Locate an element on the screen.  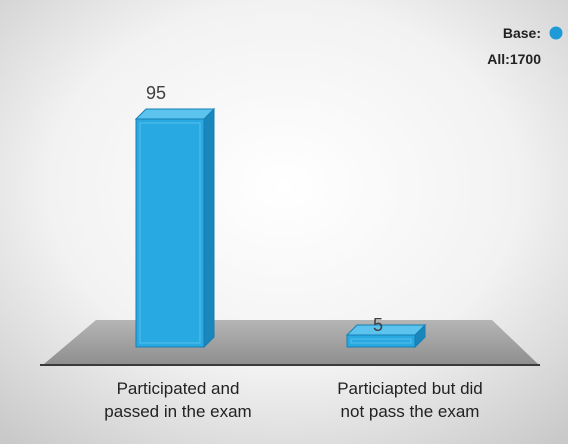
bar-1-top is located at coordinates (175, 114).